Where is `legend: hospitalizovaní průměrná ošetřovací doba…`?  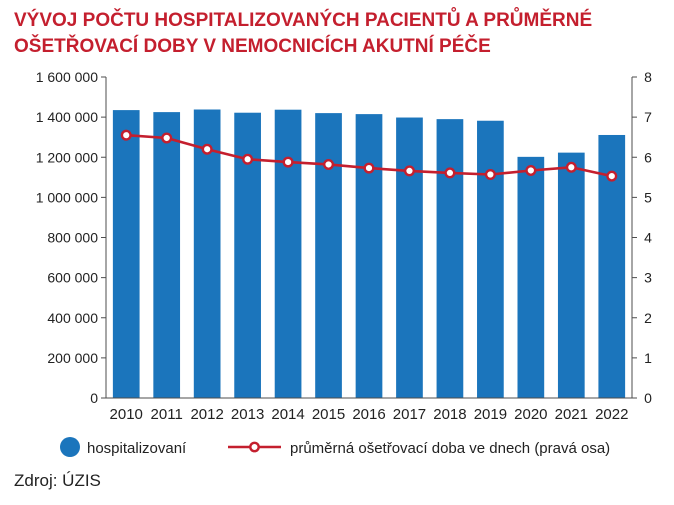
legend: hospitalizovaní průměrná ošetřovací doba… is located at coordinates (335, 447).